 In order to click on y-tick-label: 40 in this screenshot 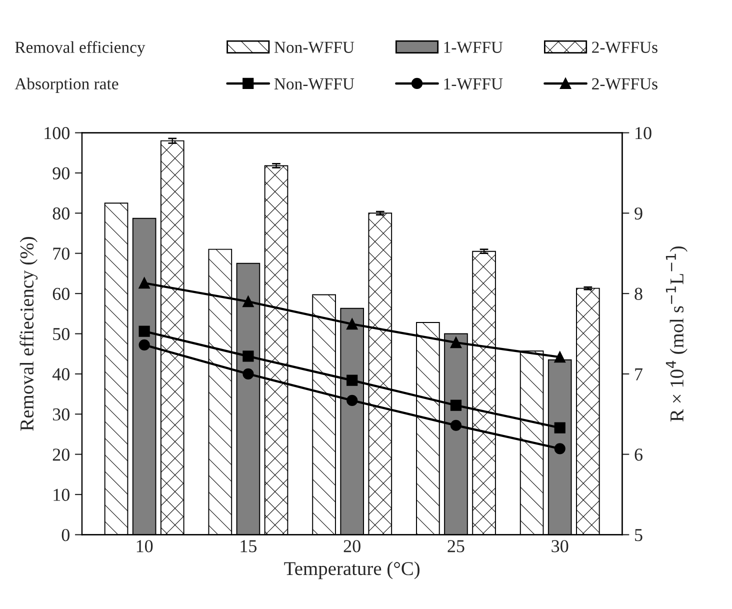, I will do `click(61, 374)`.